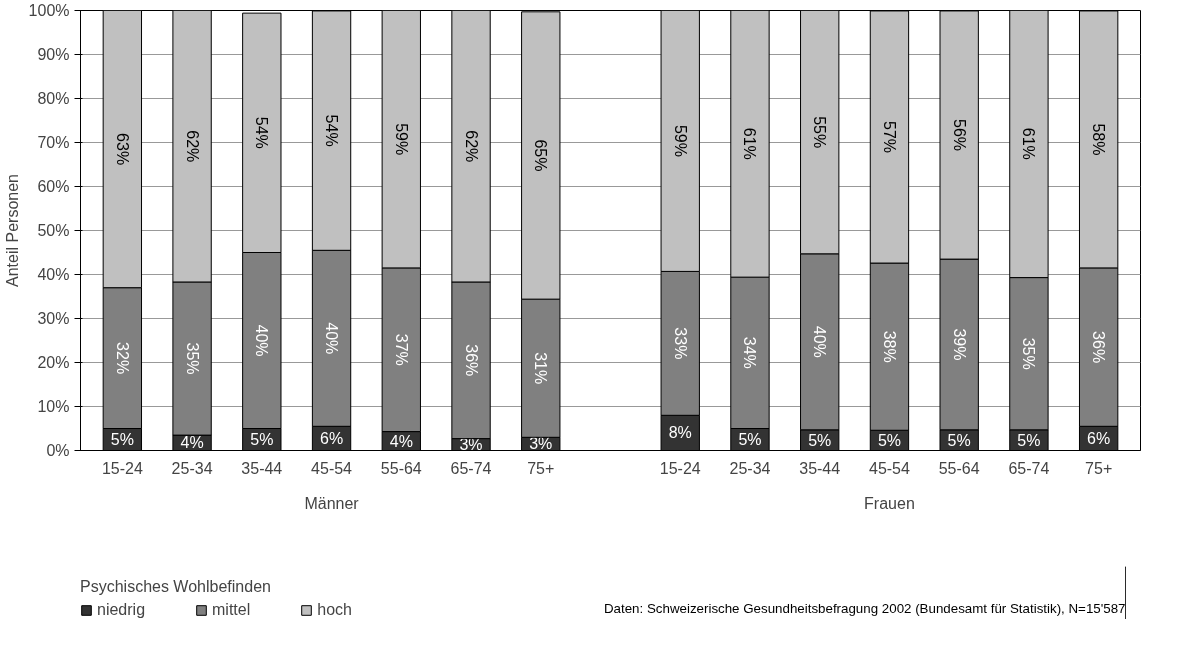  Describe the element at coordinates (53, 362) in the screenshot. I see `y-tick-label: 20%` at that location.